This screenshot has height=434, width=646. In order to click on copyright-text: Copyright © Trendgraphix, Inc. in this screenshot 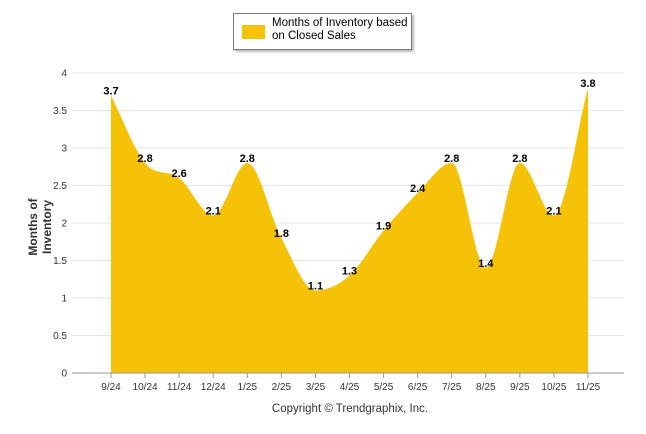, I will do `click(350, 409)`.